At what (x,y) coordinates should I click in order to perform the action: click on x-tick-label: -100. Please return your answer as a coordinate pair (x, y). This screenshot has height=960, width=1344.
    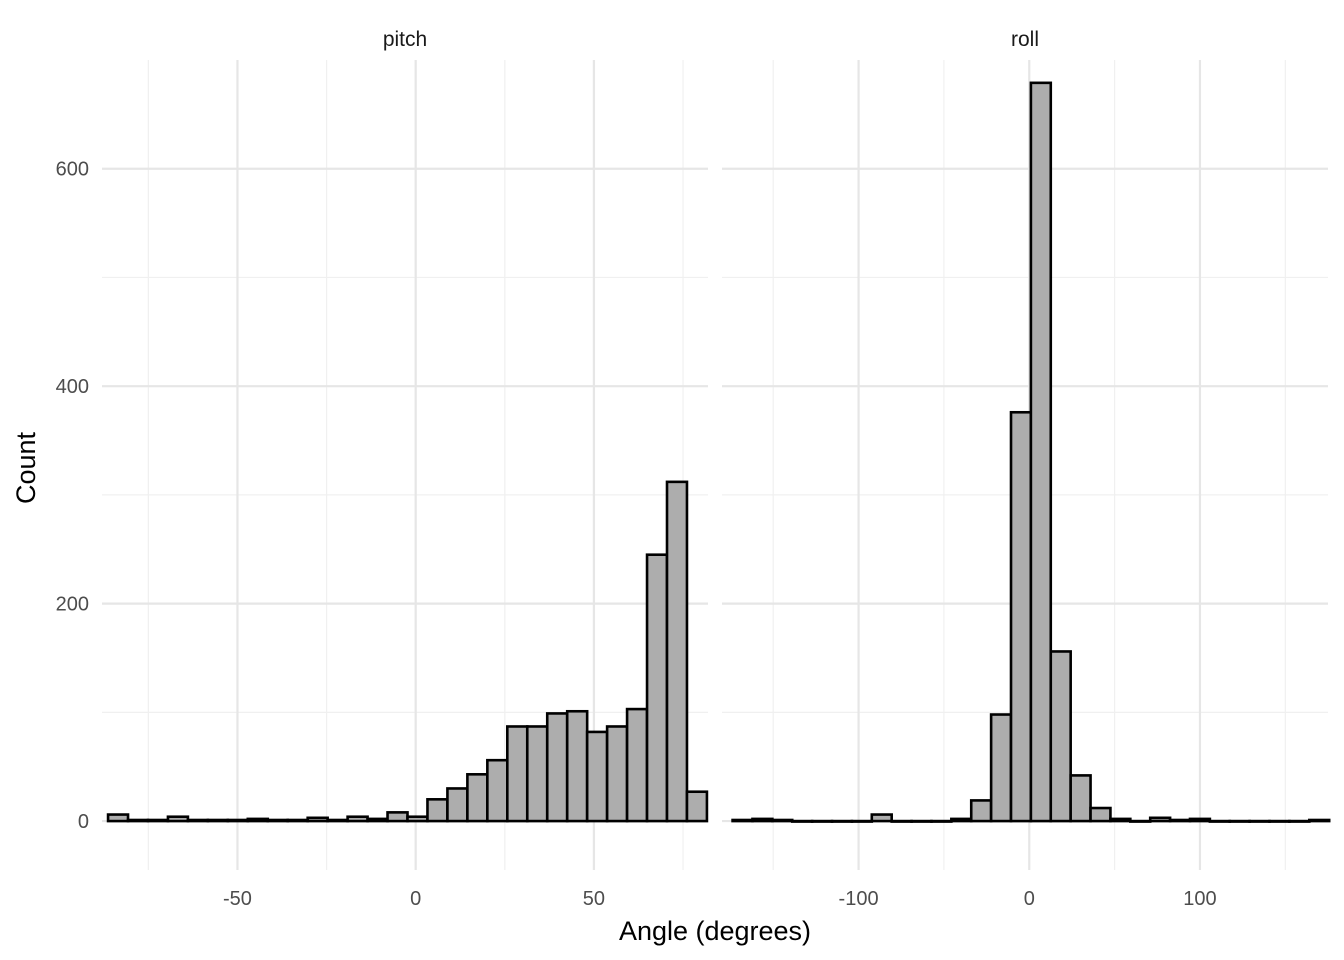
    Looking at the image, I should click on (859, 899).